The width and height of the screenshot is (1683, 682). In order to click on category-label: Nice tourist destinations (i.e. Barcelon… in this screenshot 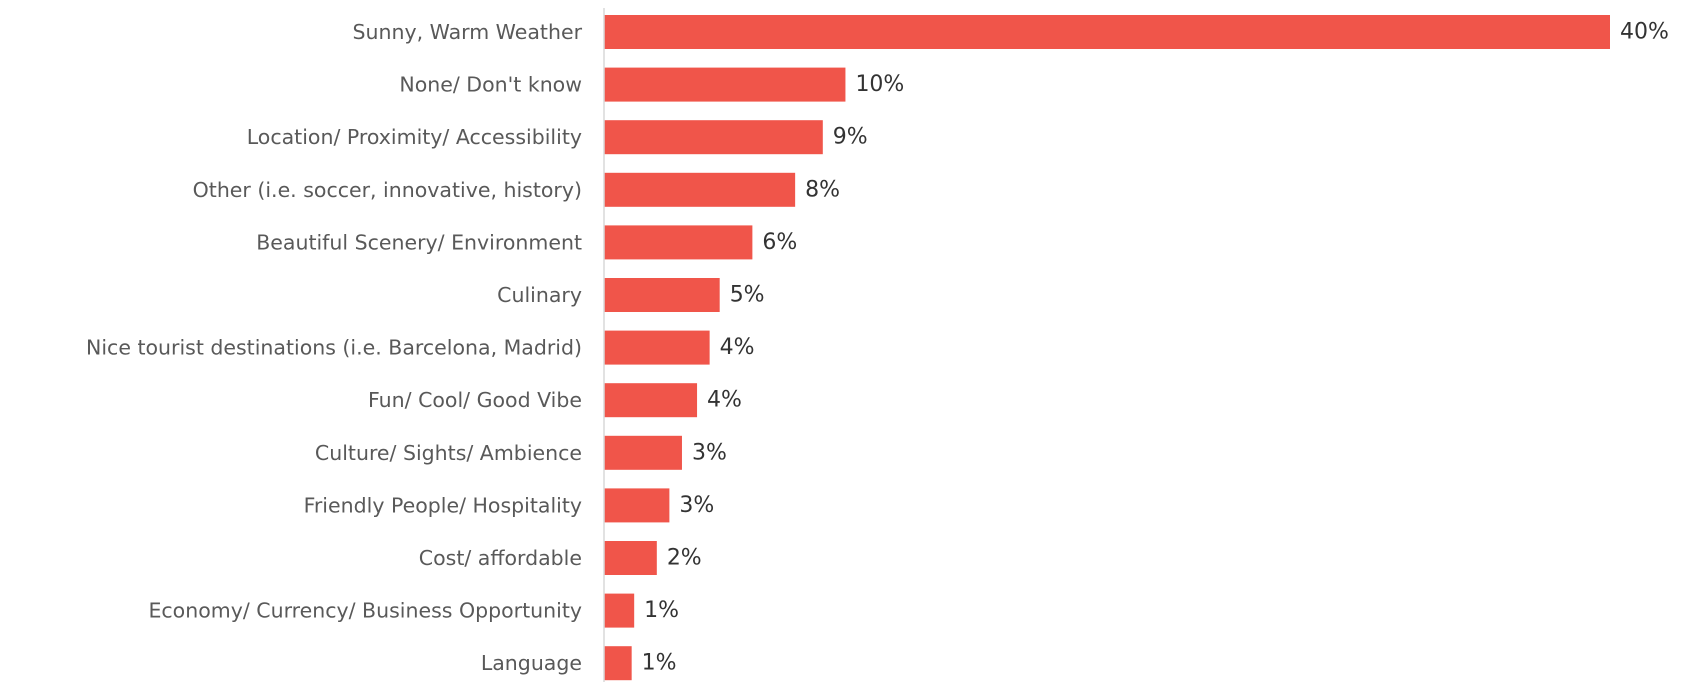, I will do `click(334, 348)`.